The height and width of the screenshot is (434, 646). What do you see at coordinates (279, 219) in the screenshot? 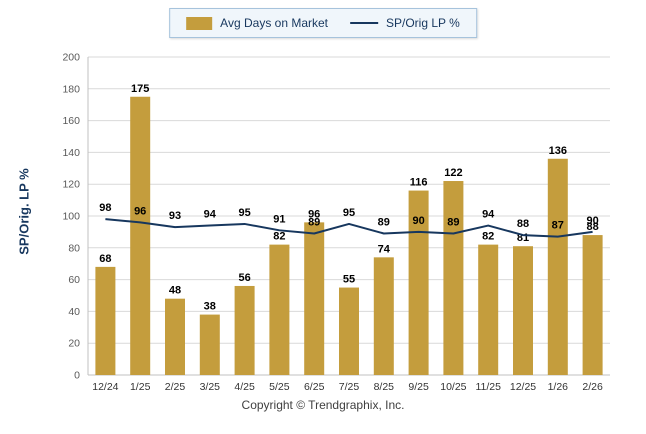
I see `line-value-label: 91` at bounding box center [279, 219].